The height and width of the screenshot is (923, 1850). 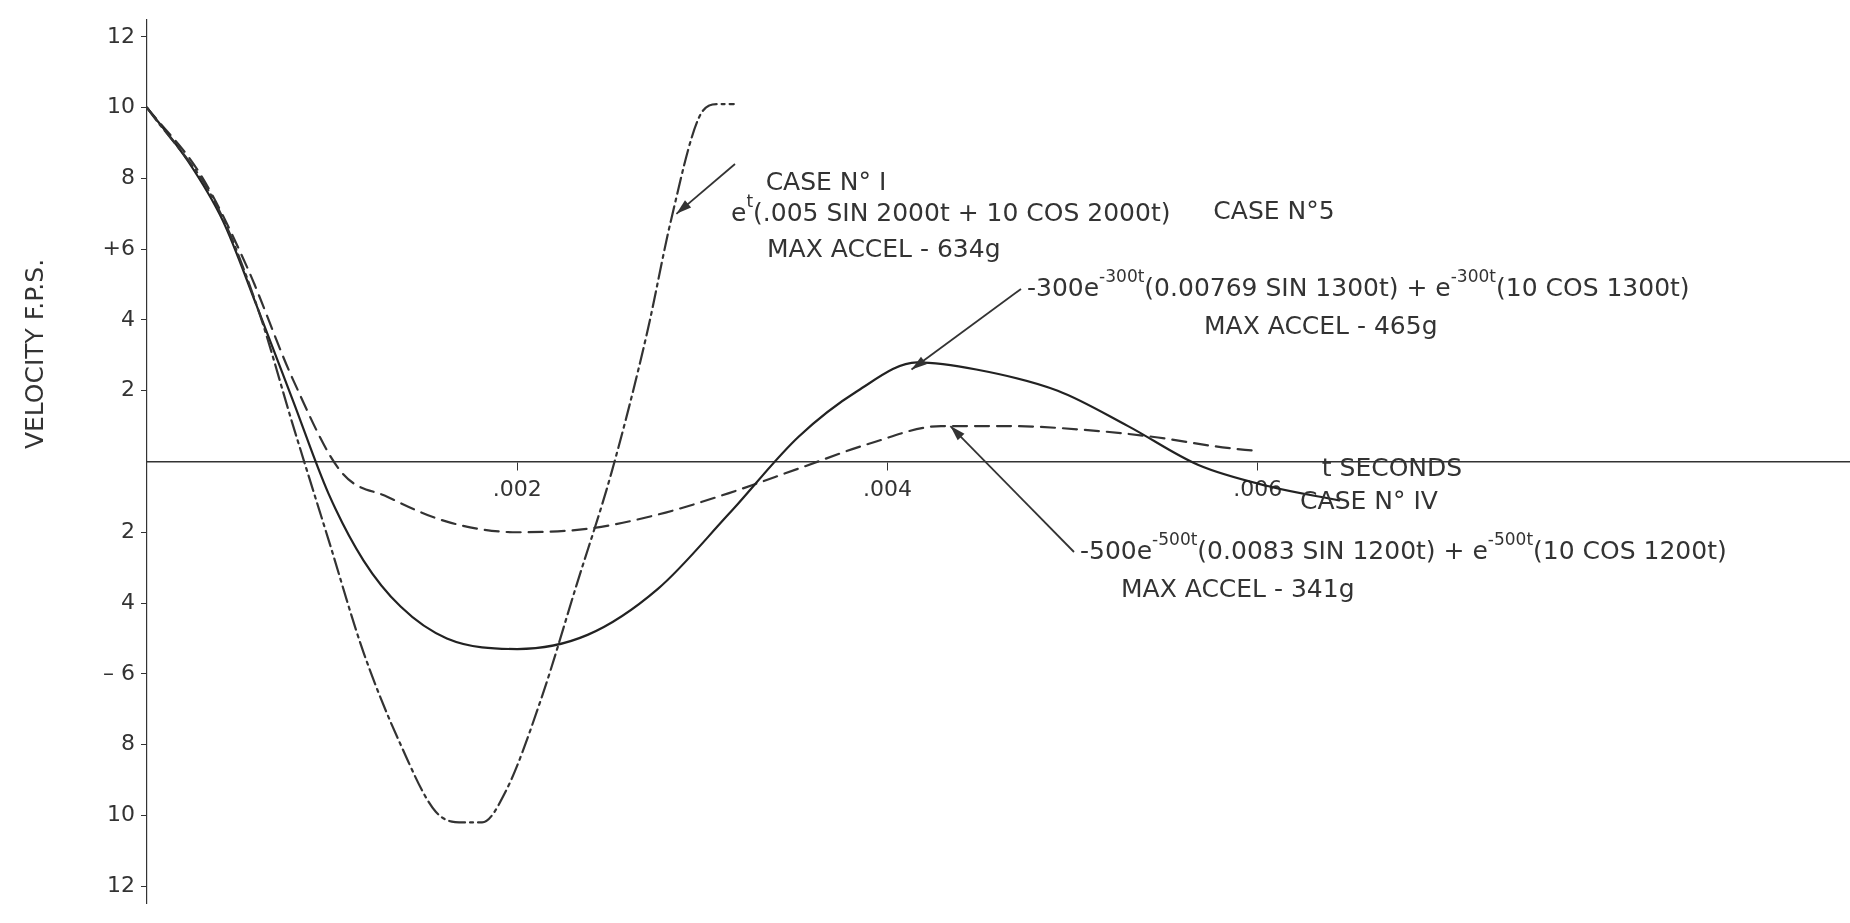 I want to click on x-axis-title: t SECONDS, so click(x=1392, y=467).